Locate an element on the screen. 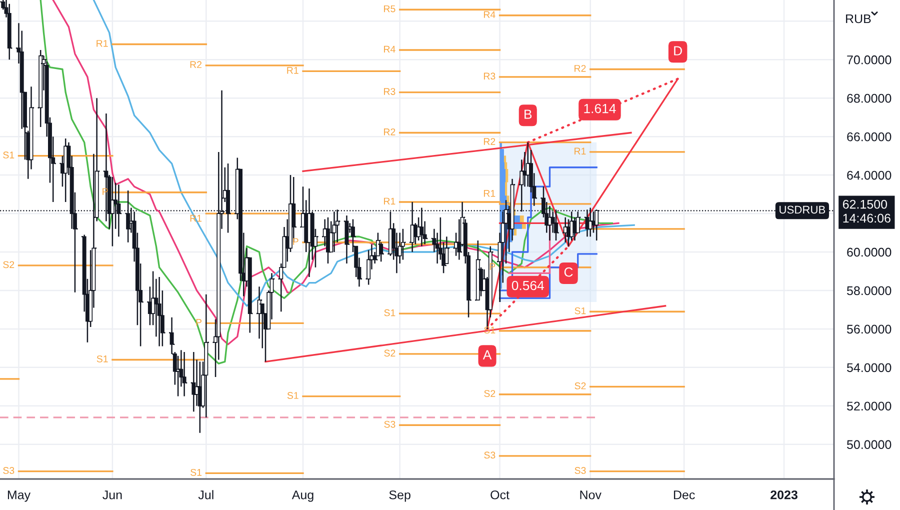 The width and height of the screenshot is (900, 510). annotation: 1.614 is located at coordinates (600, 109).